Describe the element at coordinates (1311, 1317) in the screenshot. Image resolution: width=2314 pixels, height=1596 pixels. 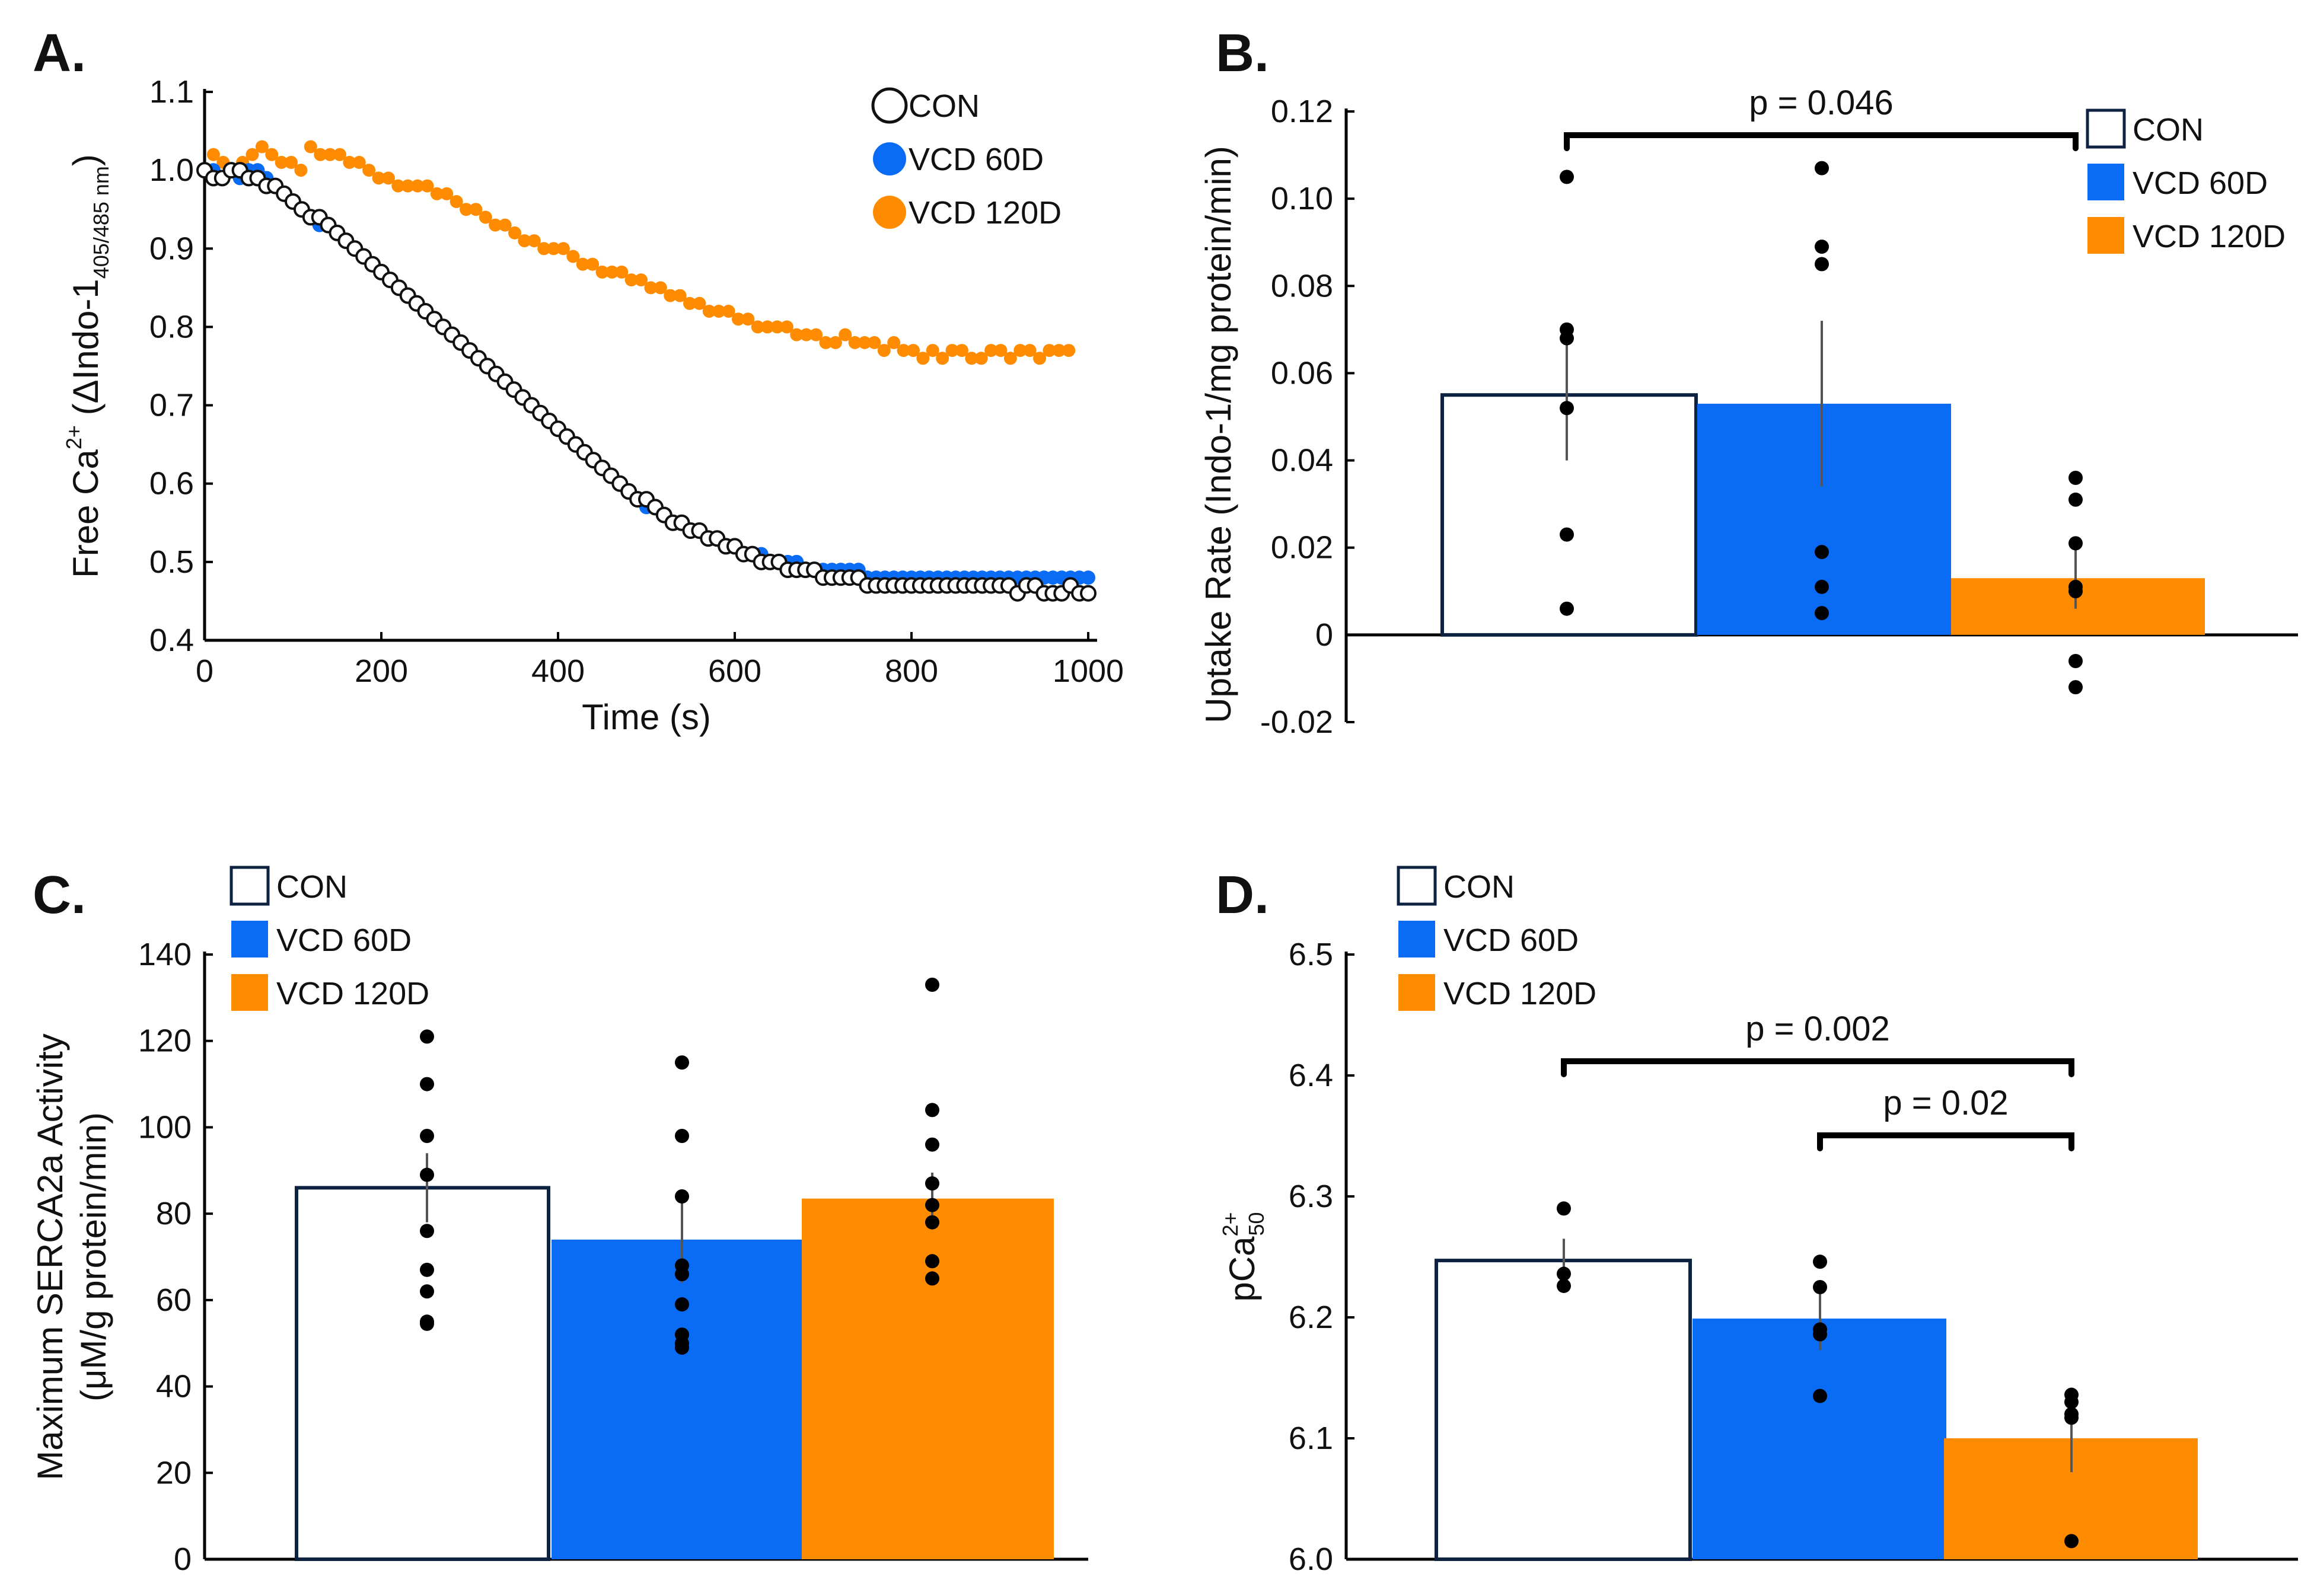
I see `y-tick-label: 6.2` at that location.